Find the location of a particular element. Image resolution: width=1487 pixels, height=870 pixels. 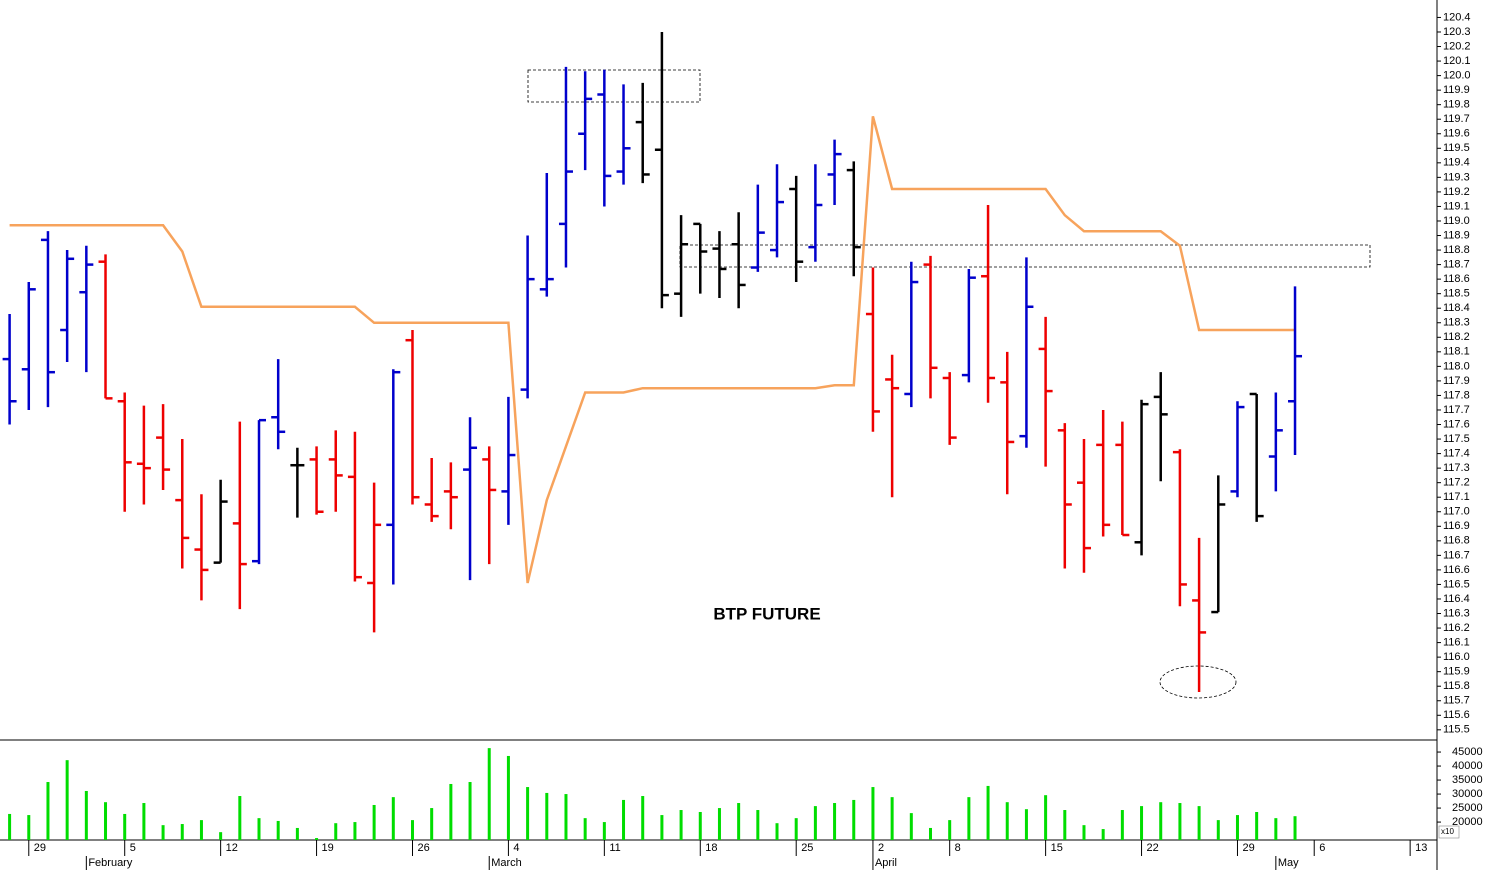

month-label: April is located at coordinates (886, 863).